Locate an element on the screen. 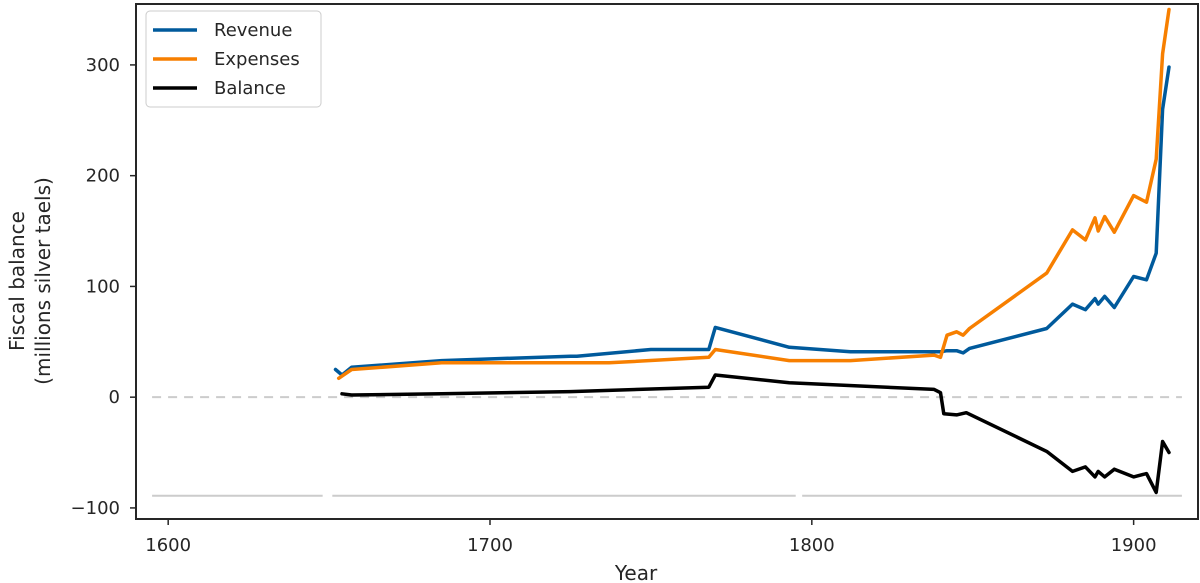 The width and height of the screenshot is (1200, 583). legend-box is located at coordinates (233, 59).